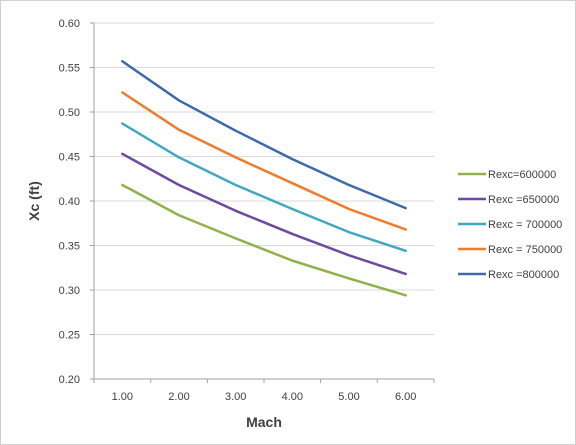 Image resolution: width=576 pixels, height=445 pixels. What do you see at coordinates (525, 250) in the screenshot?
I see `legend-label-4: Rexc = 750000` at bounding box center [525, 250].